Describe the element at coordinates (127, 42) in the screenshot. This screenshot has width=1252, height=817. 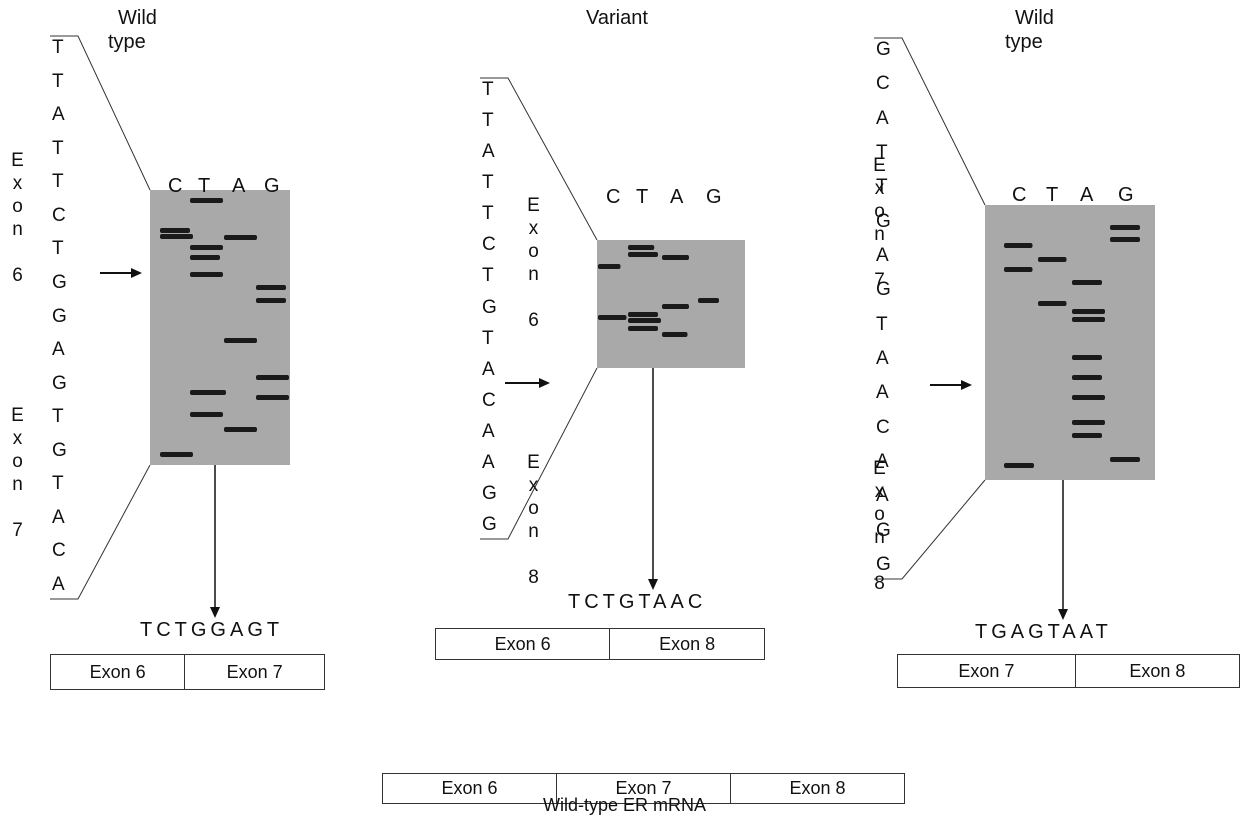
I see `panel-heading: type` at that location.